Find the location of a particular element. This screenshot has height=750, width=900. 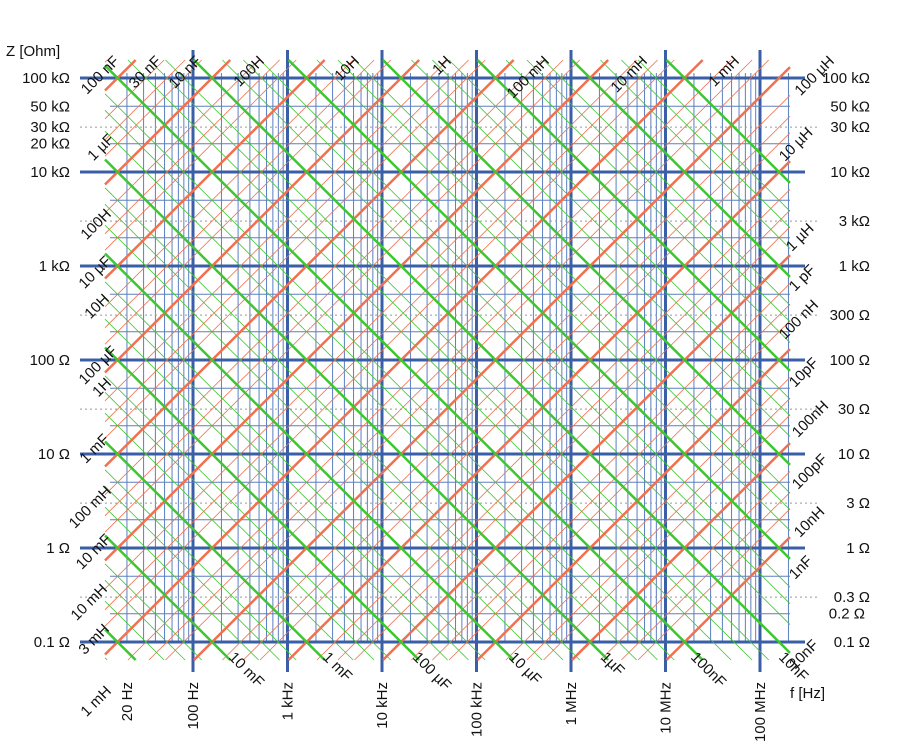

y-tick-label-right: 1 Ω is located at coordinates (858, 548).